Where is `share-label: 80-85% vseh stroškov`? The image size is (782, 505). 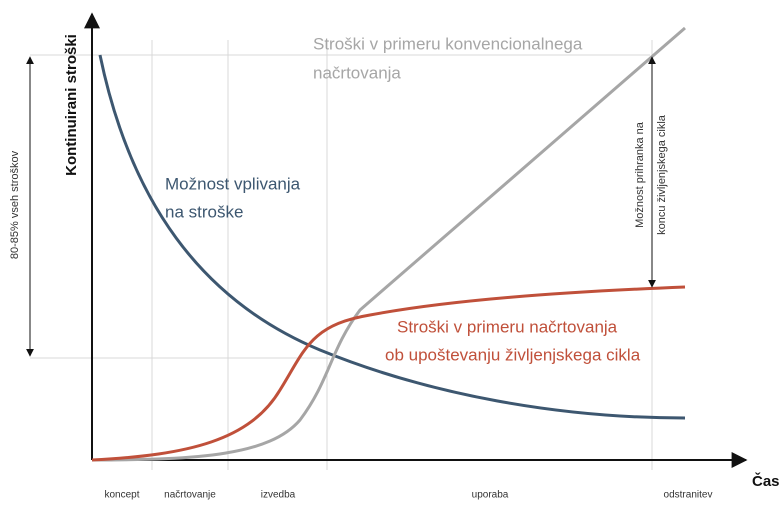 share-label: 80-85% vseh stroškov is located at coordinates (15, 204).